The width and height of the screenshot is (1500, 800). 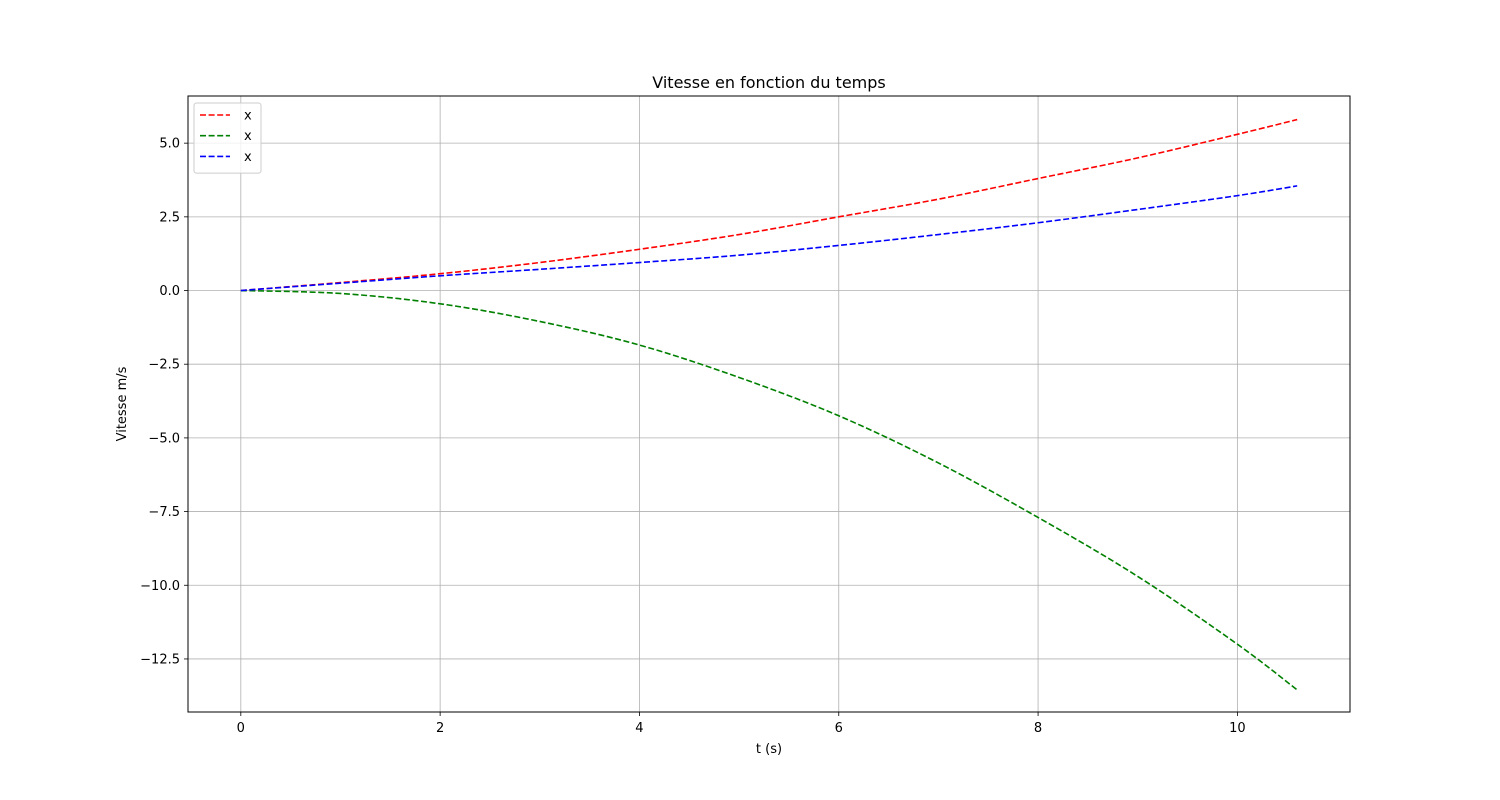 I want to click on legend-box, so click(x=227, y=138).